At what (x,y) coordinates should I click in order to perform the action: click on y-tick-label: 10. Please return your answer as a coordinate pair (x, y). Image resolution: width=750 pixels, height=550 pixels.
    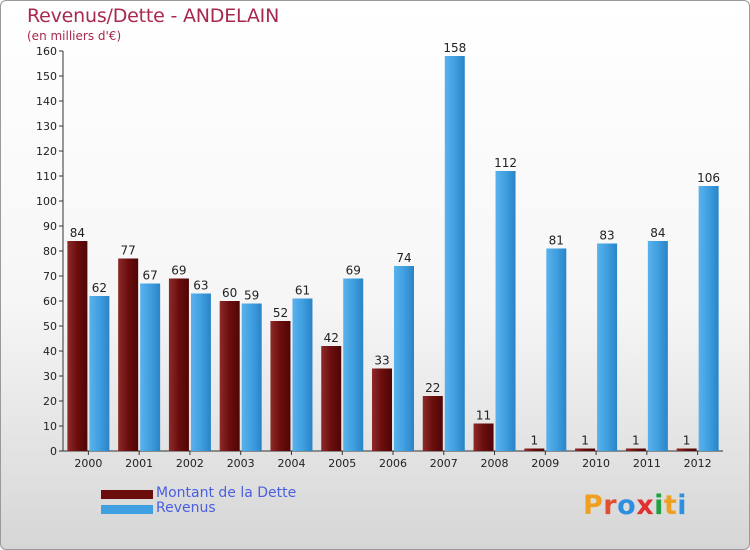
    Looking at the image, I should click on (50, 426).